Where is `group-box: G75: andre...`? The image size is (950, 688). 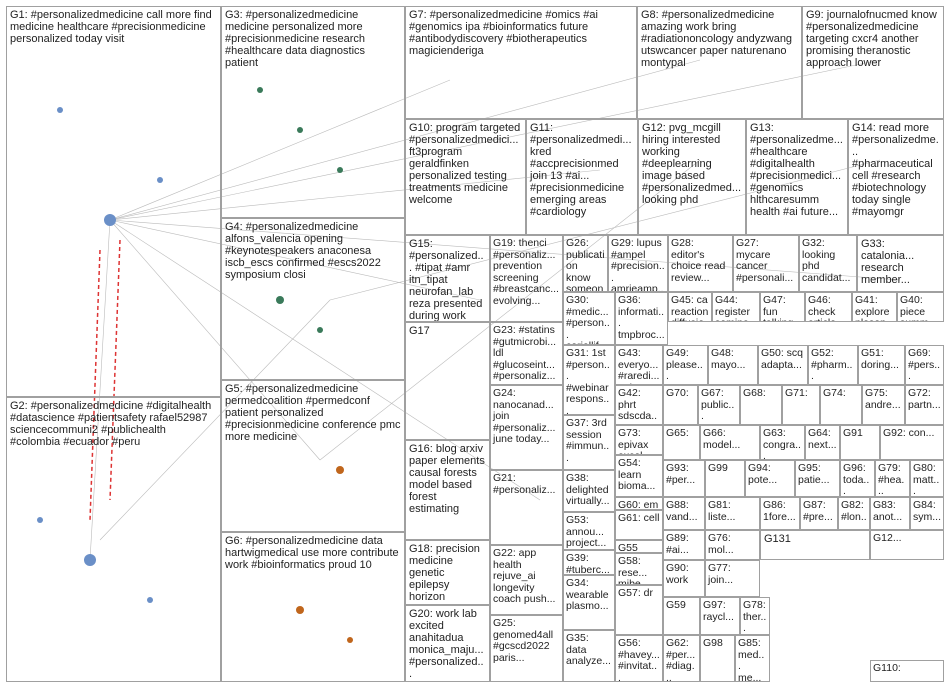
group-box: G75: andre... is located at coordinates (883, 405).